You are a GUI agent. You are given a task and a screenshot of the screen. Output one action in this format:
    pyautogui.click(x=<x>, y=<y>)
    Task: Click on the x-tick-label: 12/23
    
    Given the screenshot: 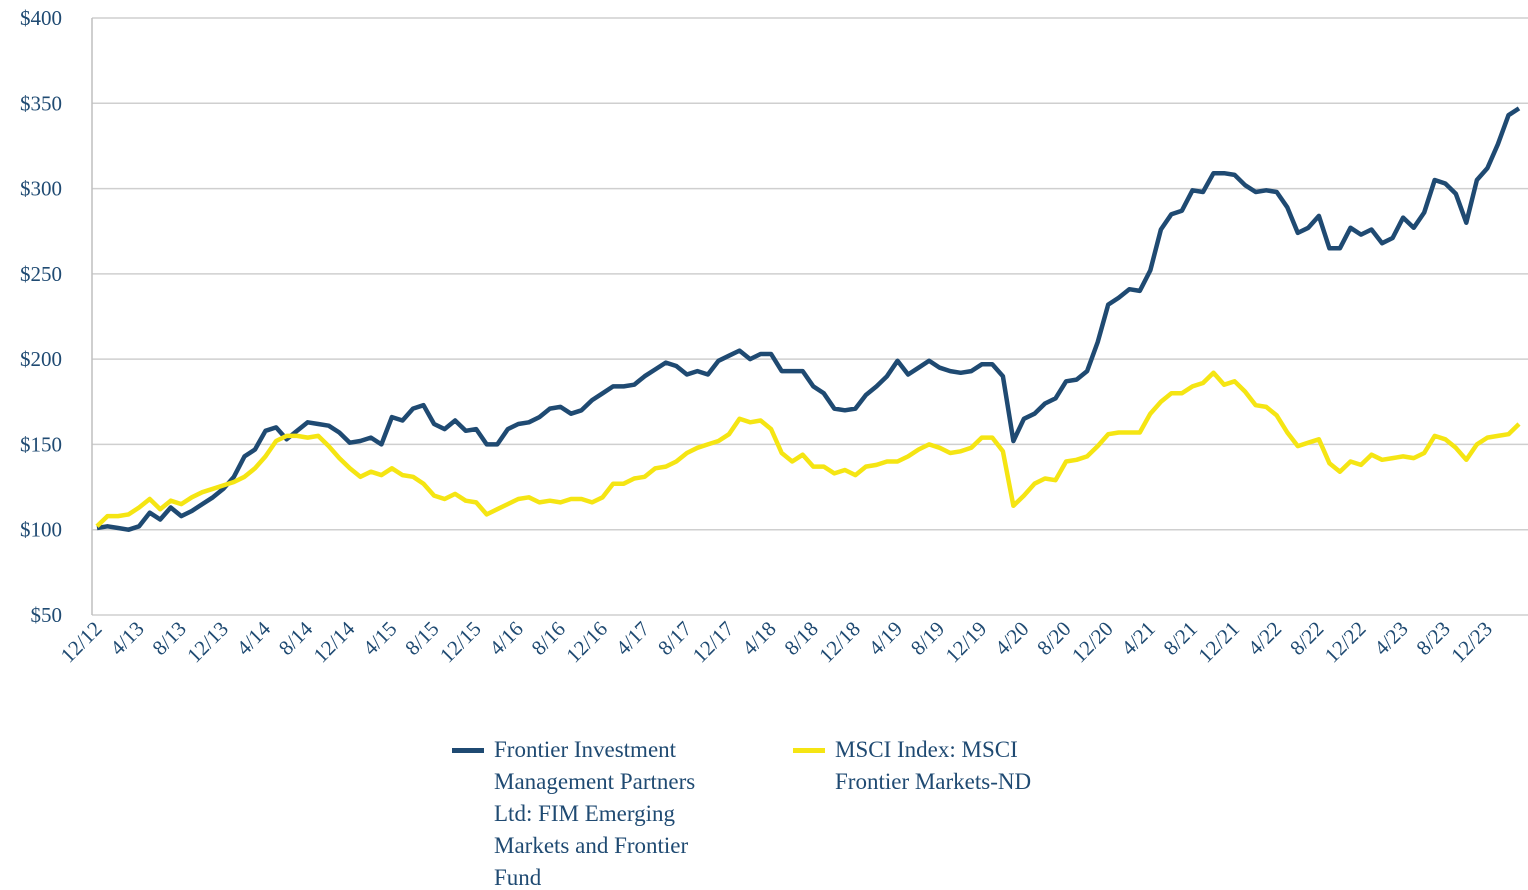 What is the action you would take?
    pyautogui.click(x=1471, y=642)
    